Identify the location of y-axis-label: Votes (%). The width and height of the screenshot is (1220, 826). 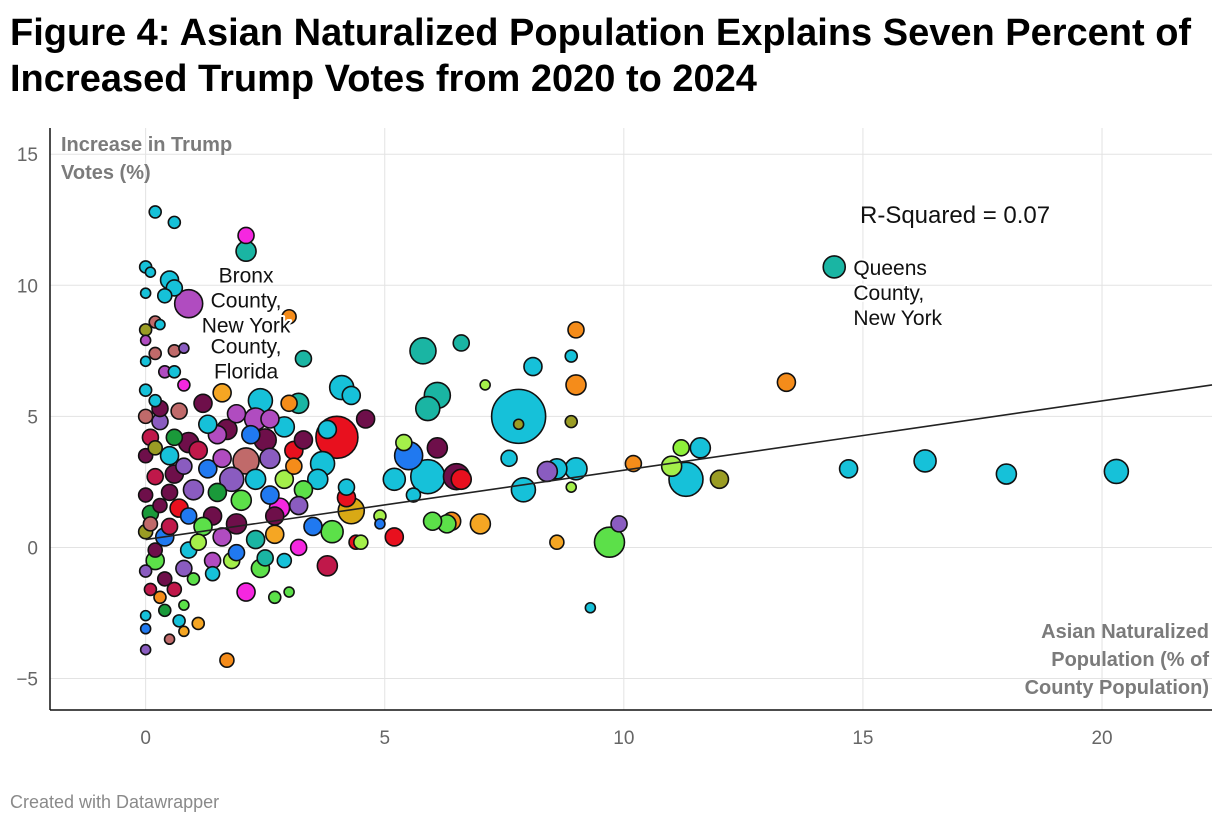
(106, 173).